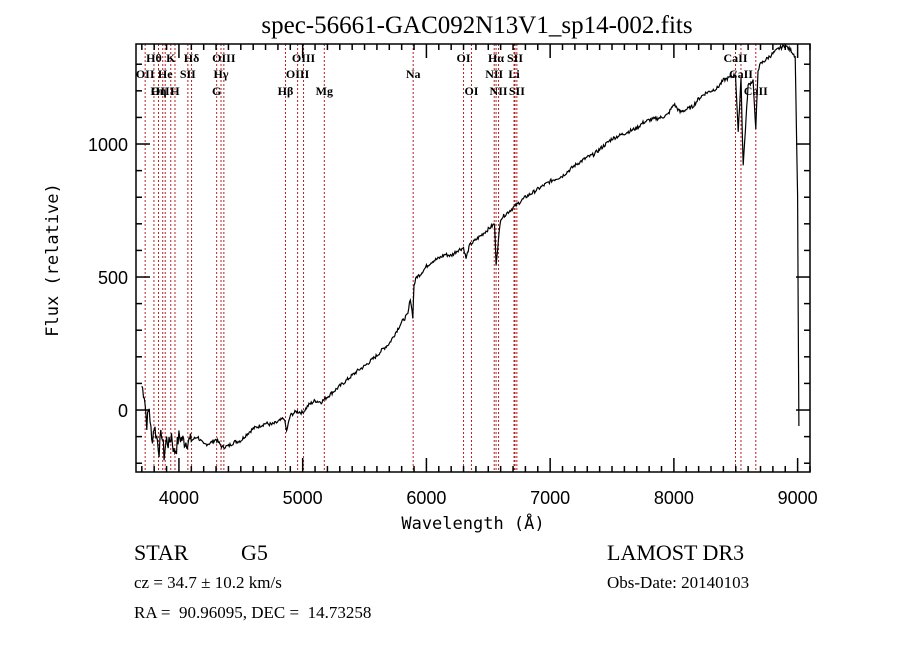  What do you see at coordinates (161, 552) in the screenshot?
I see `object-class: STAR` at bounding box center [161, 552].